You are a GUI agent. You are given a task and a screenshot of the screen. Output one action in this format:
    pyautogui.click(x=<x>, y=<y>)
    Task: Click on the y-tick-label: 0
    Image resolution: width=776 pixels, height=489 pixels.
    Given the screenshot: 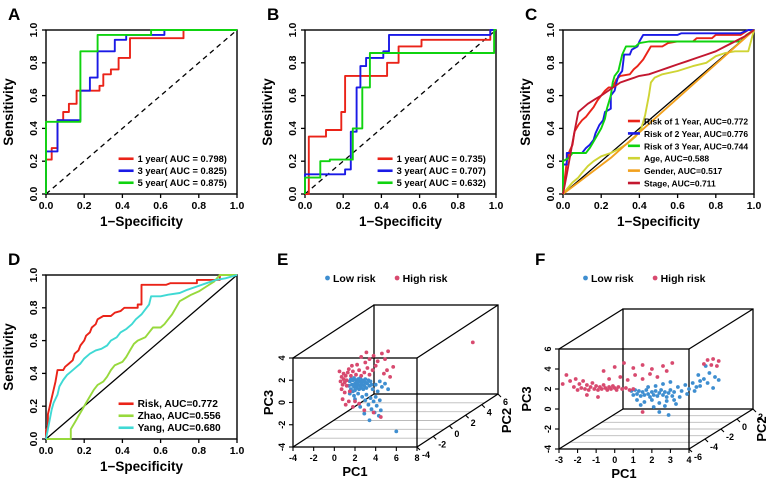 What is the action you would take?
    pyautogui.click(x=282, y=402)
    